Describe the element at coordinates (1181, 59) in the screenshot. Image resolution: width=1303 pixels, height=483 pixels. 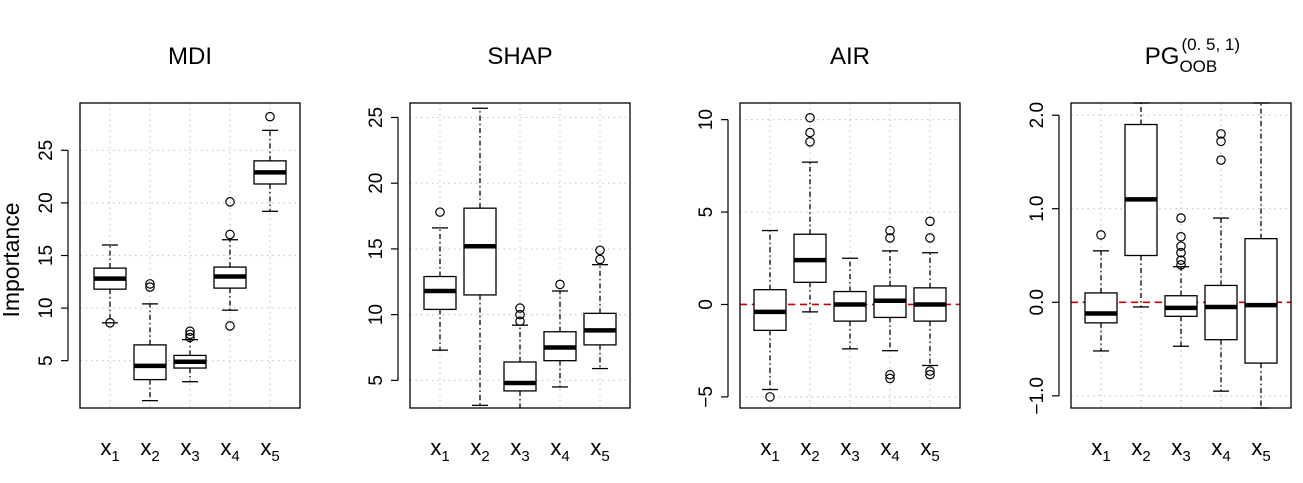
I see `panel-title: PGOOB` at that location.